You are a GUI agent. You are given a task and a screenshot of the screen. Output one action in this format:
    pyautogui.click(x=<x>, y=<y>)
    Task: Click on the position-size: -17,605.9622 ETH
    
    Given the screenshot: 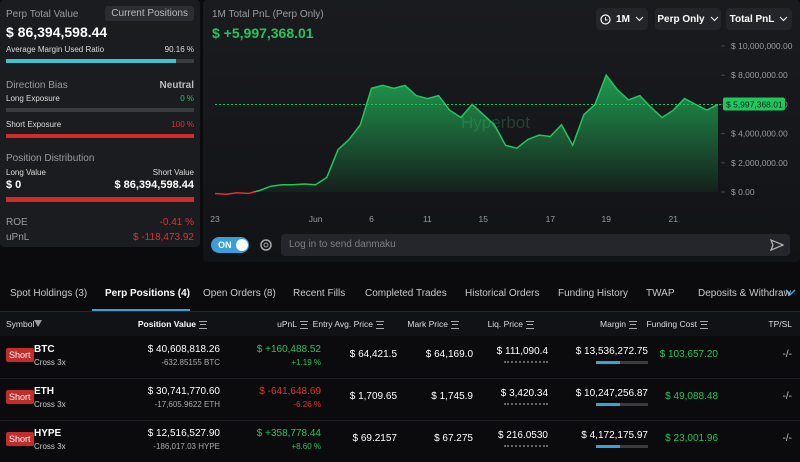 What is the action you would take?
    pyautogui.click(x=187, y=404)
    